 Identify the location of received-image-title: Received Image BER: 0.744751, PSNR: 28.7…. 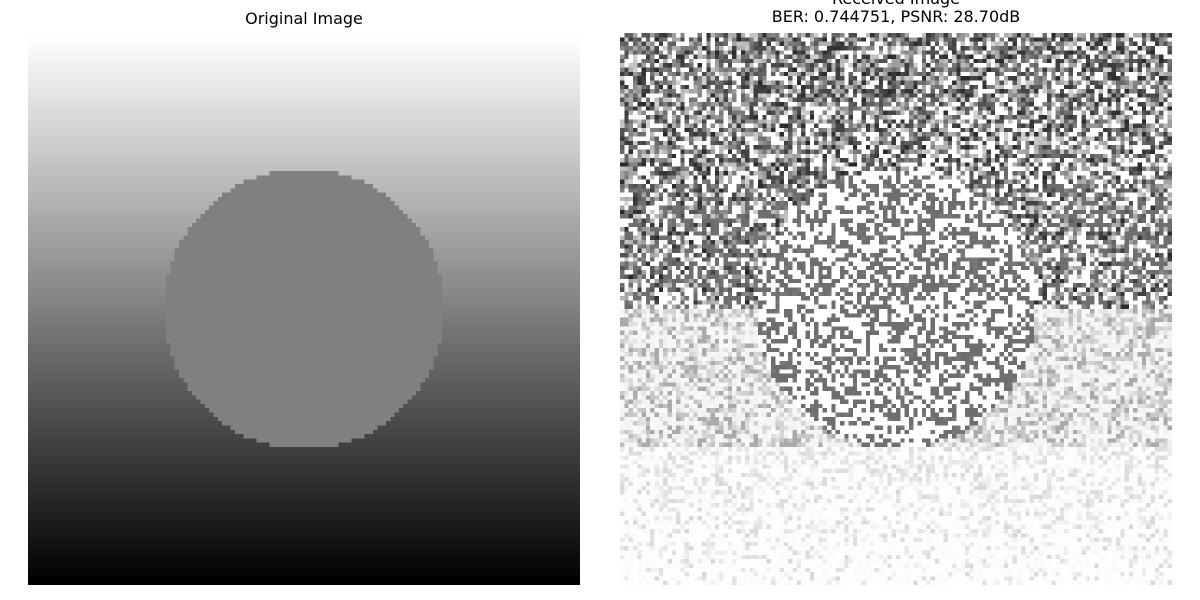
(896, 13).